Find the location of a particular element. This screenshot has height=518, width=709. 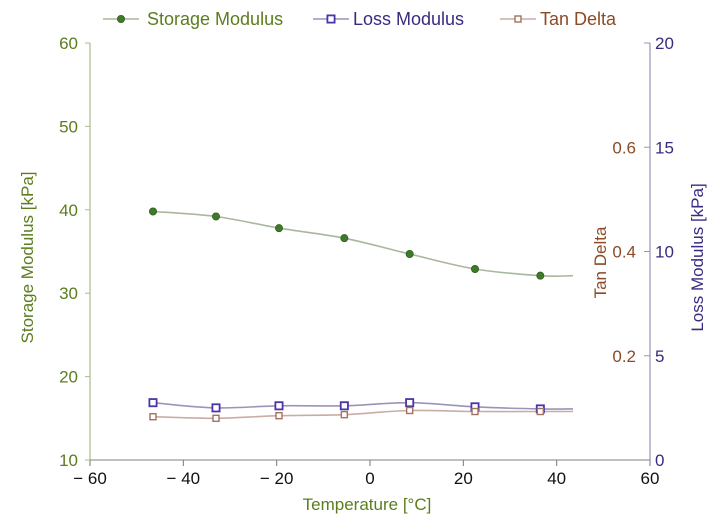

right-tick-label: 20 is located at coordinates (664, 43).